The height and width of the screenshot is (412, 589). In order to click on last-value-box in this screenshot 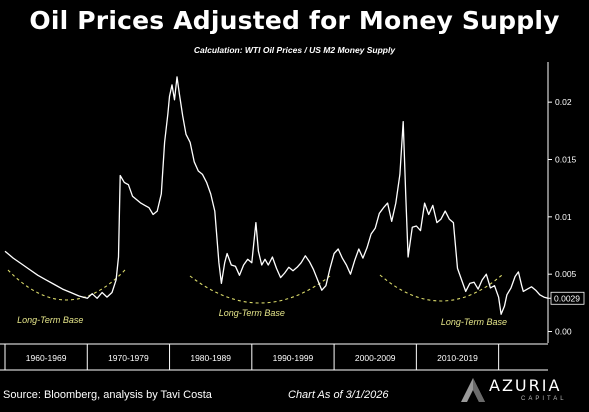, I will do `click(567, 298)`.